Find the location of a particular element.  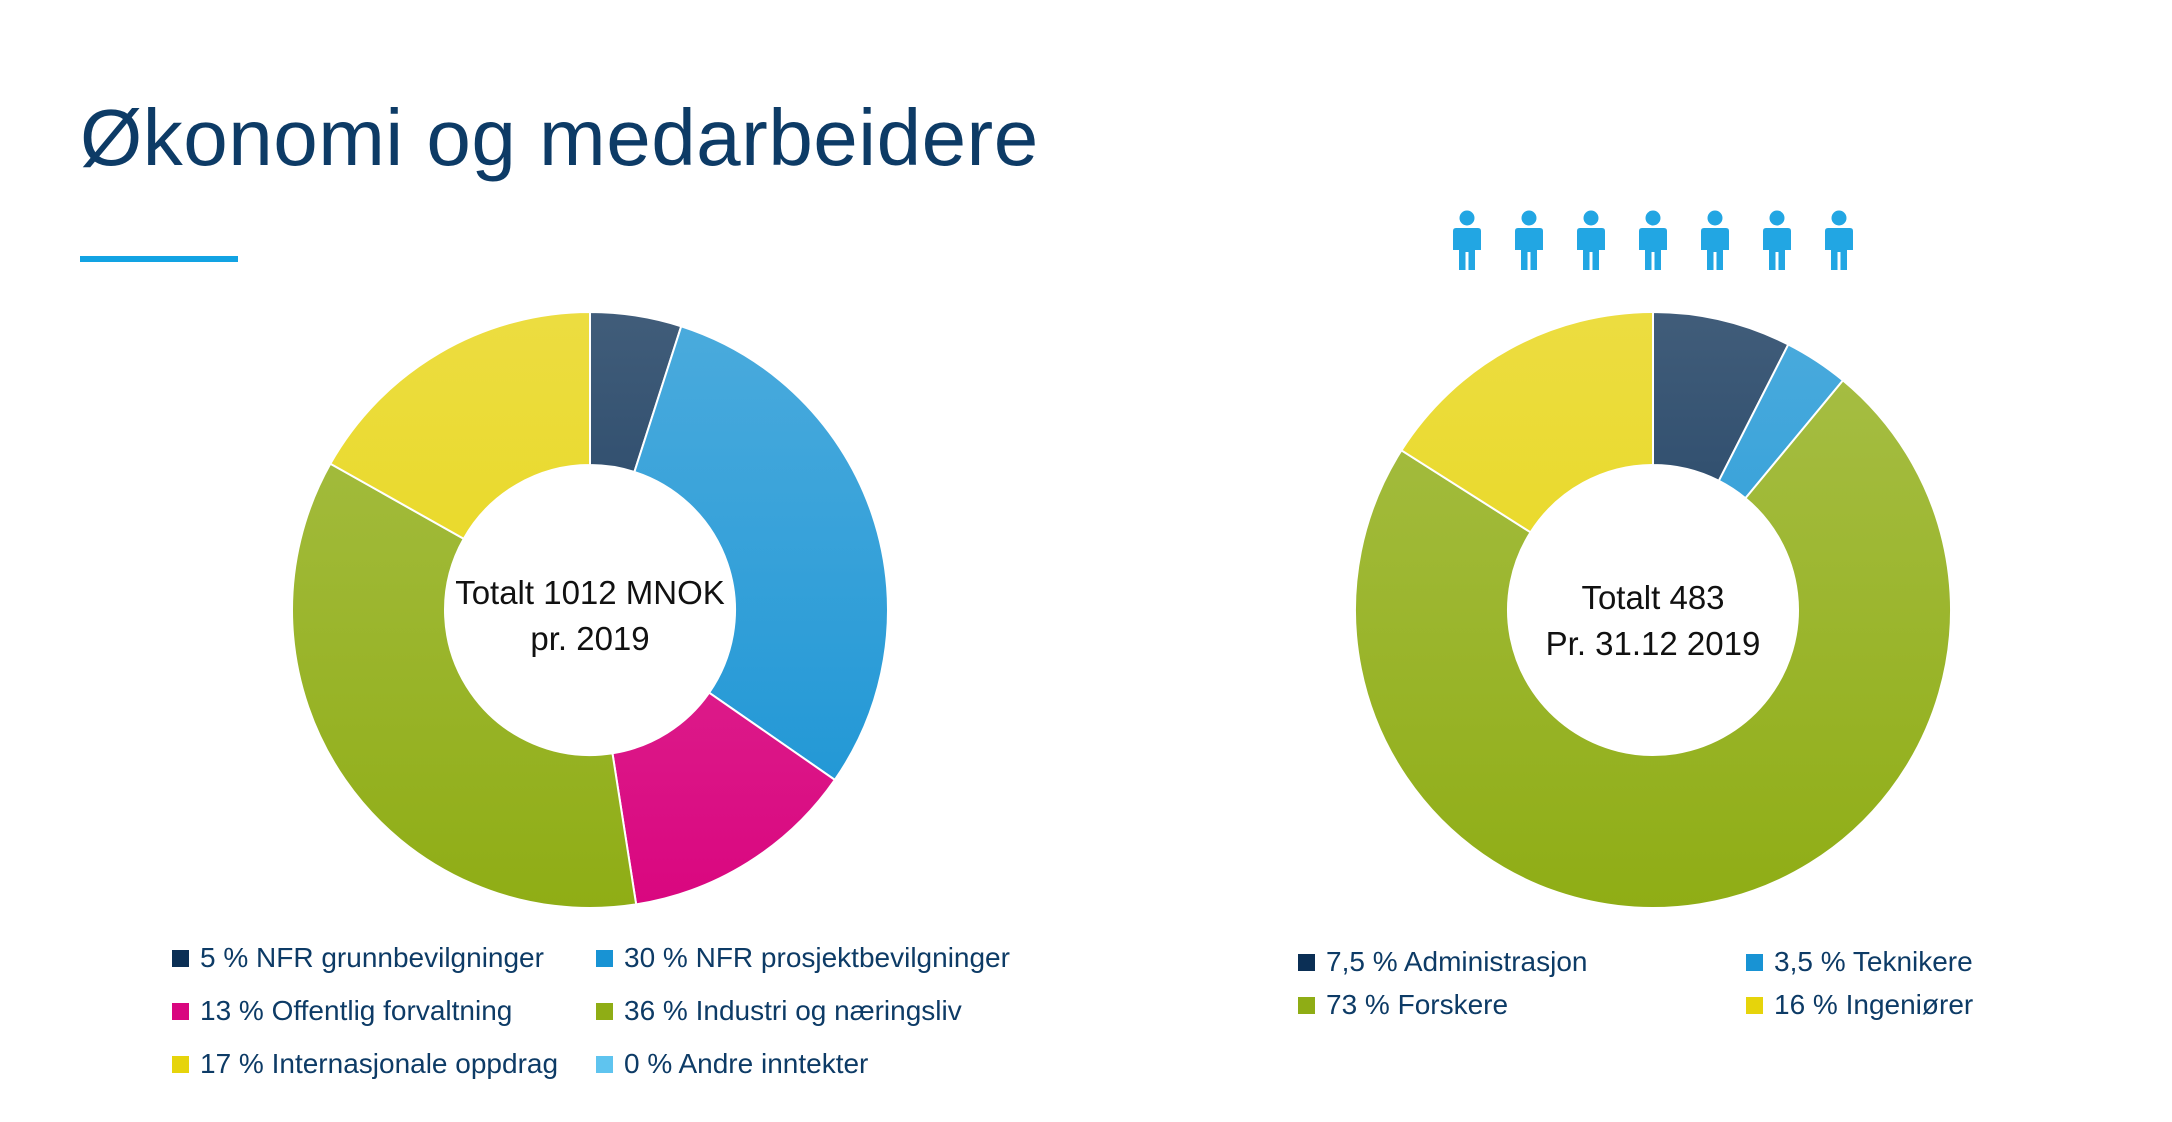

legend-item: 7,5 % Administrasjon is located at coordinates (1442, 962).